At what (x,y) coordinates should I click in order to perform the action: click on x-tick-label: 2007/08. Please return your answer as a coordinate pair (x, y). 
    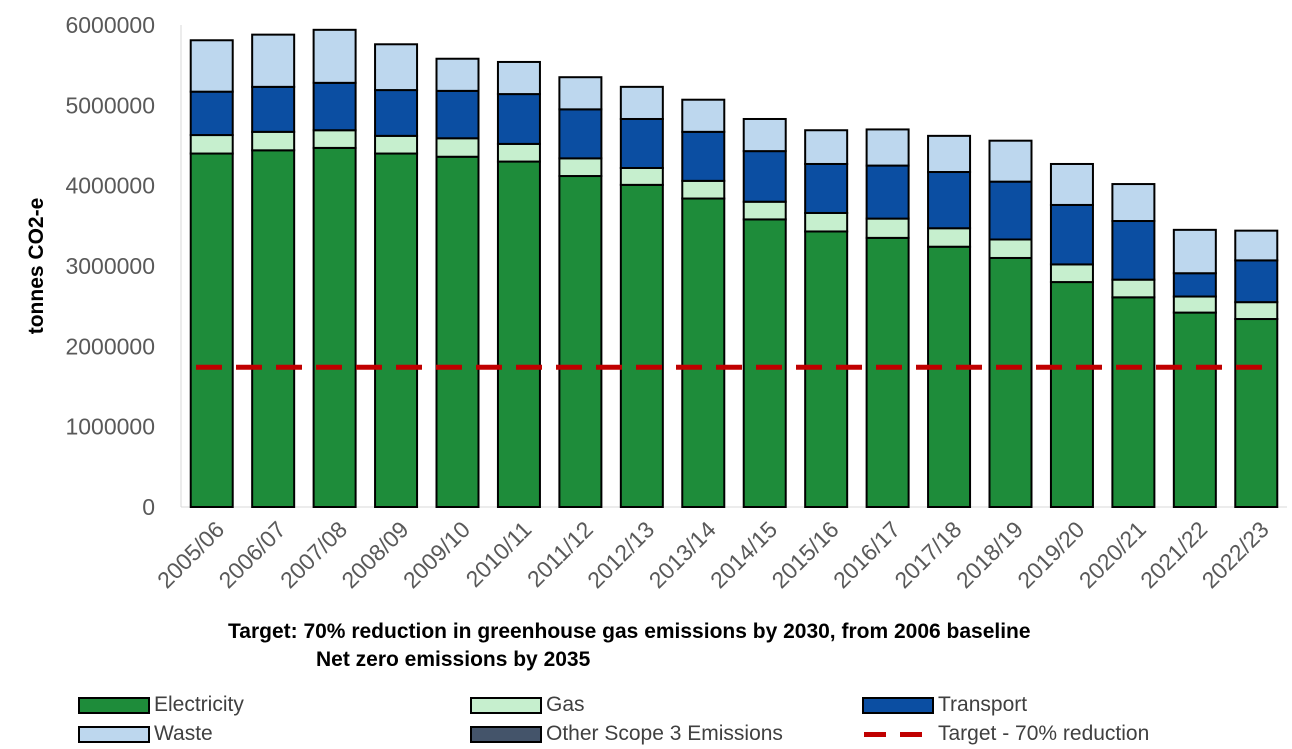
    Looking at the image, I should click on (313, 554).